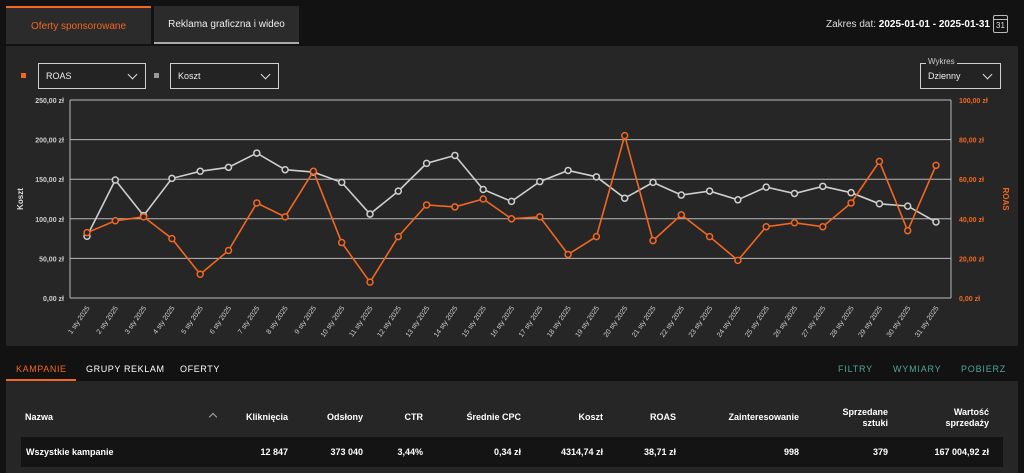  Describe the element at coordinates (1000, 24) in the screenshot. I see `calendar-icon: 31` at that location.